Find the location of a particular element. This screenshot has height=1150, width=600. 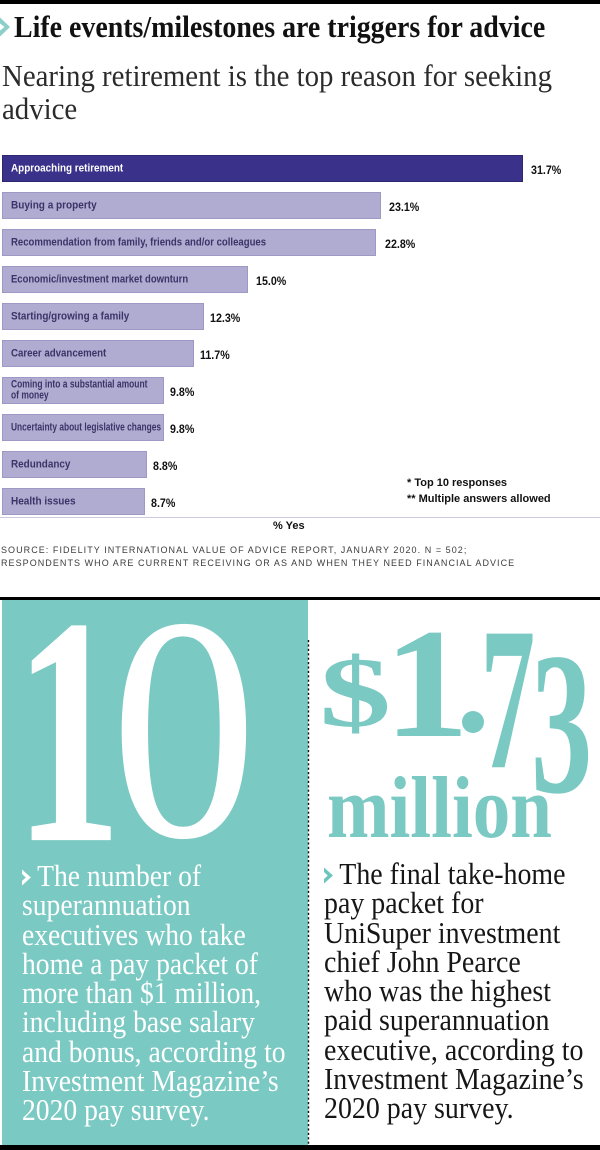

svg-text: million is located at coordinates (439, 805).